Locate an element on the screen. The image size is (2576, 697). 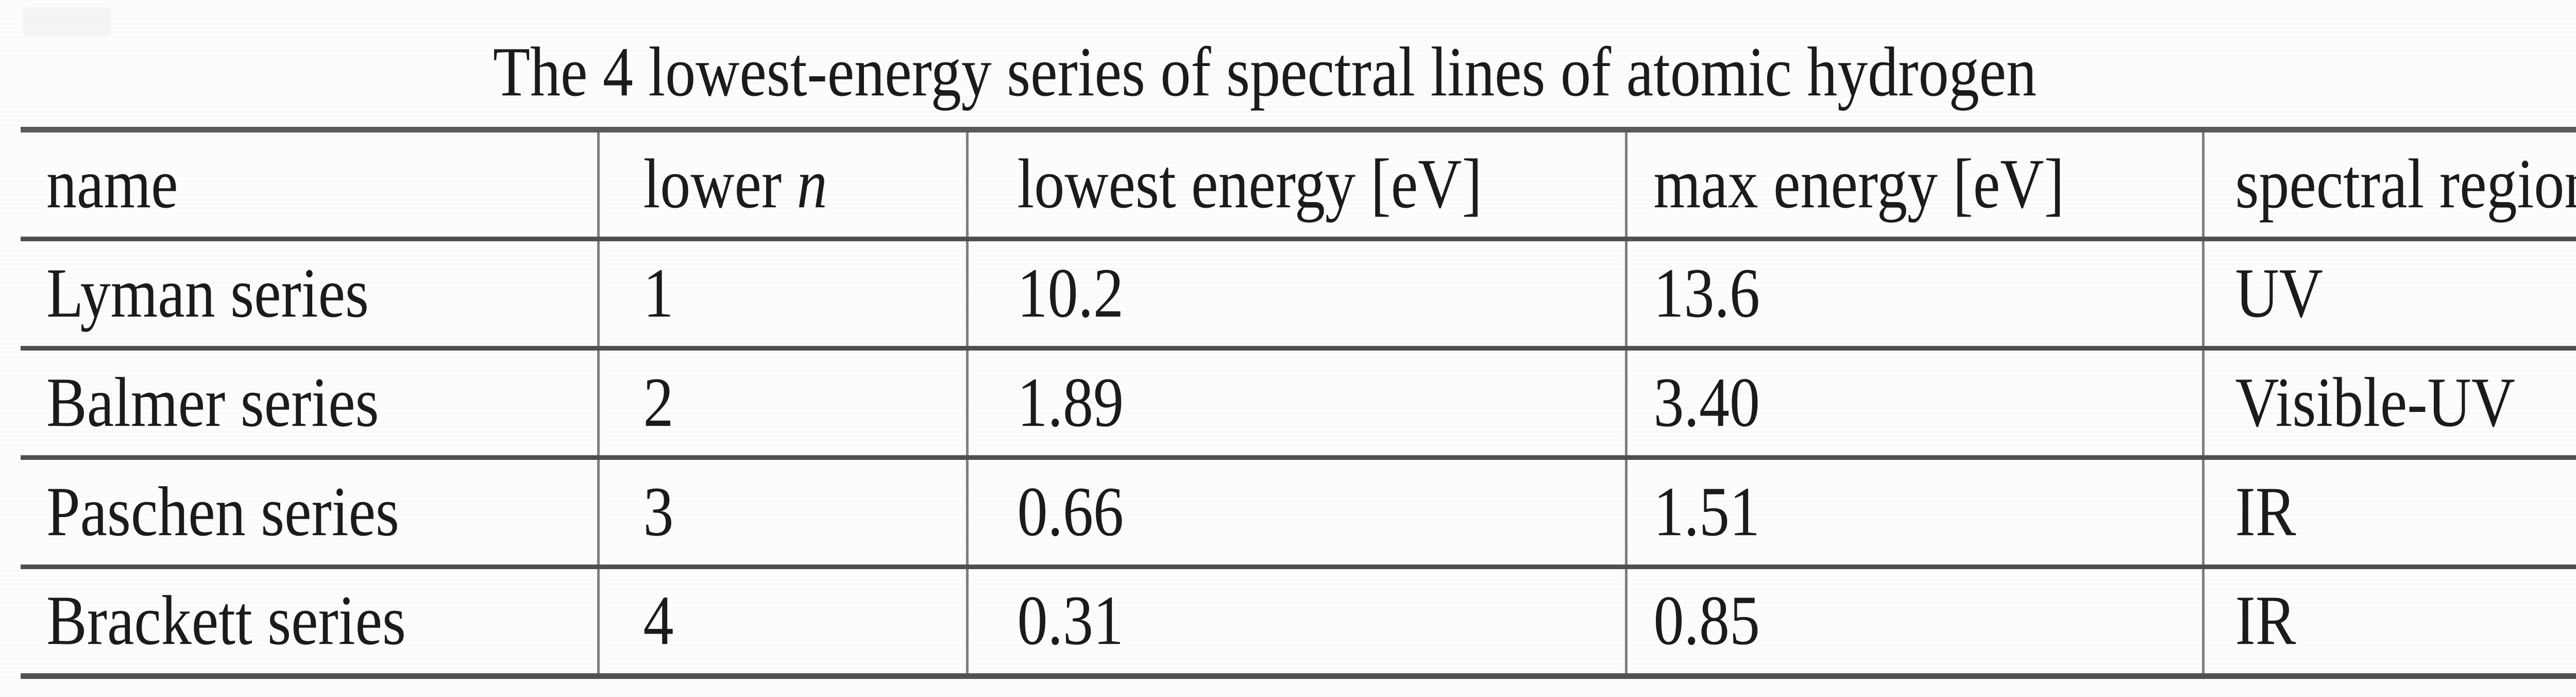
scan-artifact is located at coordinates (67, 21).